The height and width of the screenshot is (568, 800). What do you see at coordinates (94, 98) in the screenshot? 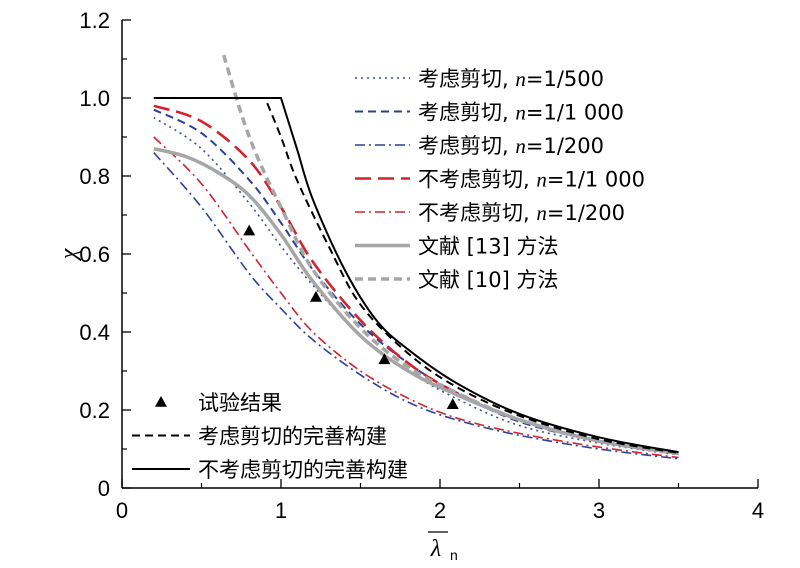
I see `y-tick-label: 1.0` at bounding box center [94, 98].